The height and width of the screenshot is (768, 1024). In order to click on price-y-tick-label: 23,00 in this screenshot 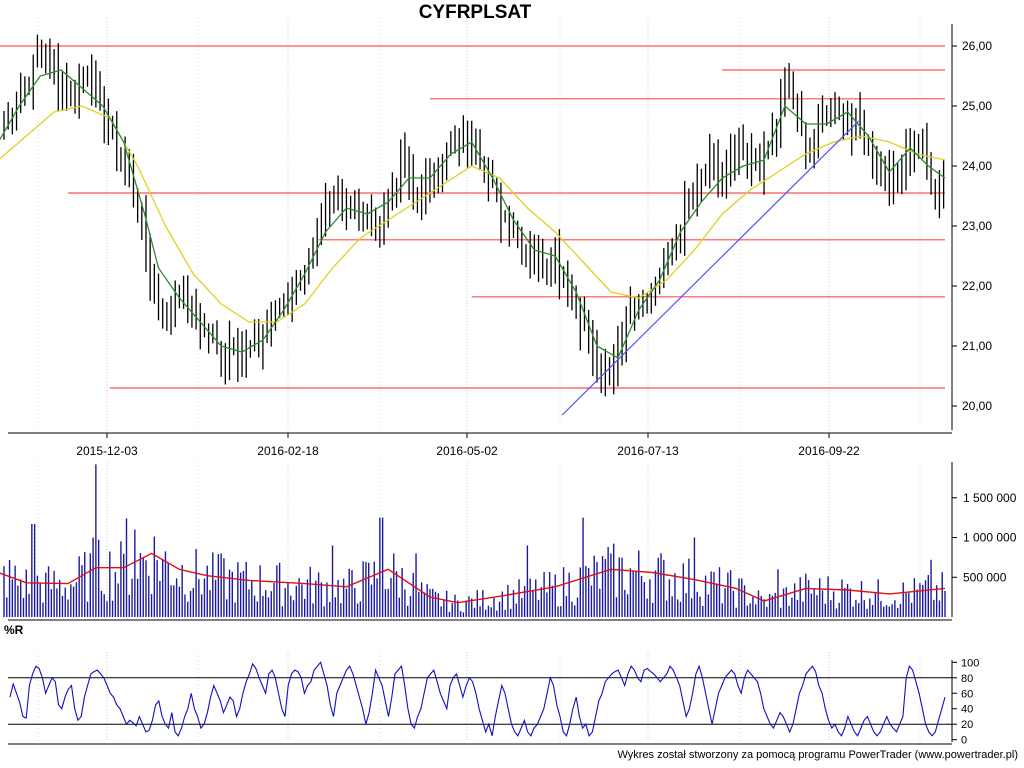, I will do `click(977, 226)`.